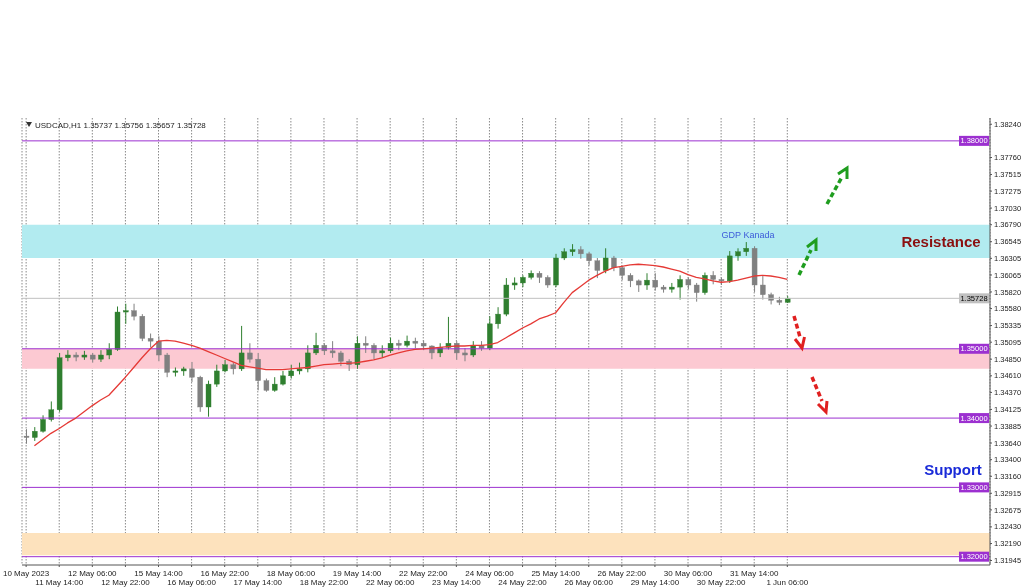 The width and height of the screenshot is (1024, 587). I want to click on chart-title: USDCAD,H1 1.35737 1.35756 1.35657 1.35728, so click(121, 125).